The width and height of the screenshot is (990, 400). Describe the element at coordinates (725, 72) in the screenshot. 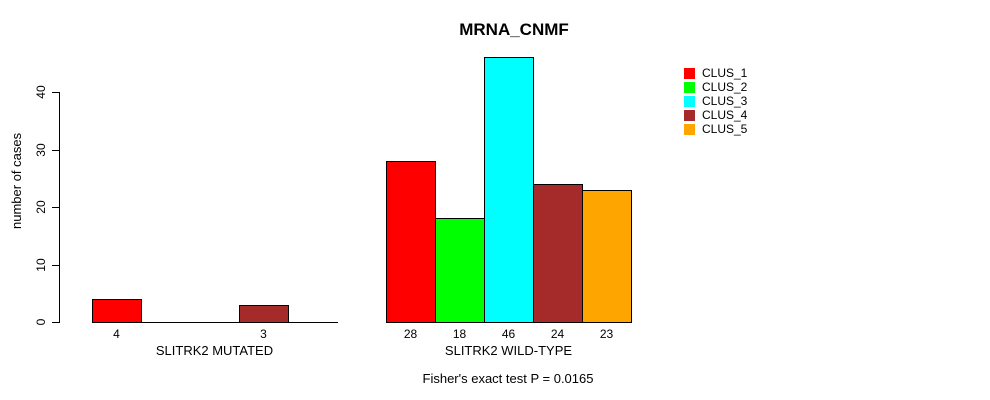

I see `legend-label: CLUS_1` at that location.